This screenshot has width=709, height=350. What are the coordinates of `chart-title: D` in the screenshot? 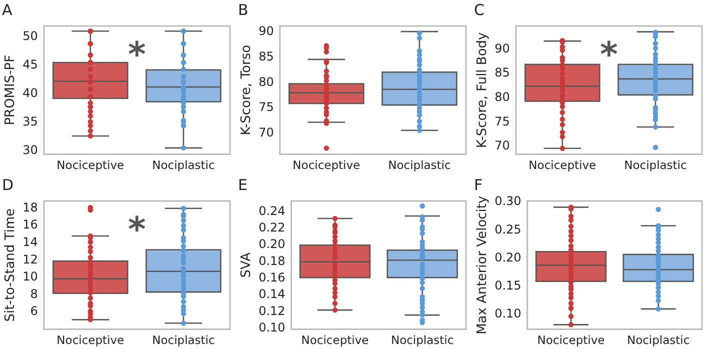 It's located at (8, 185).